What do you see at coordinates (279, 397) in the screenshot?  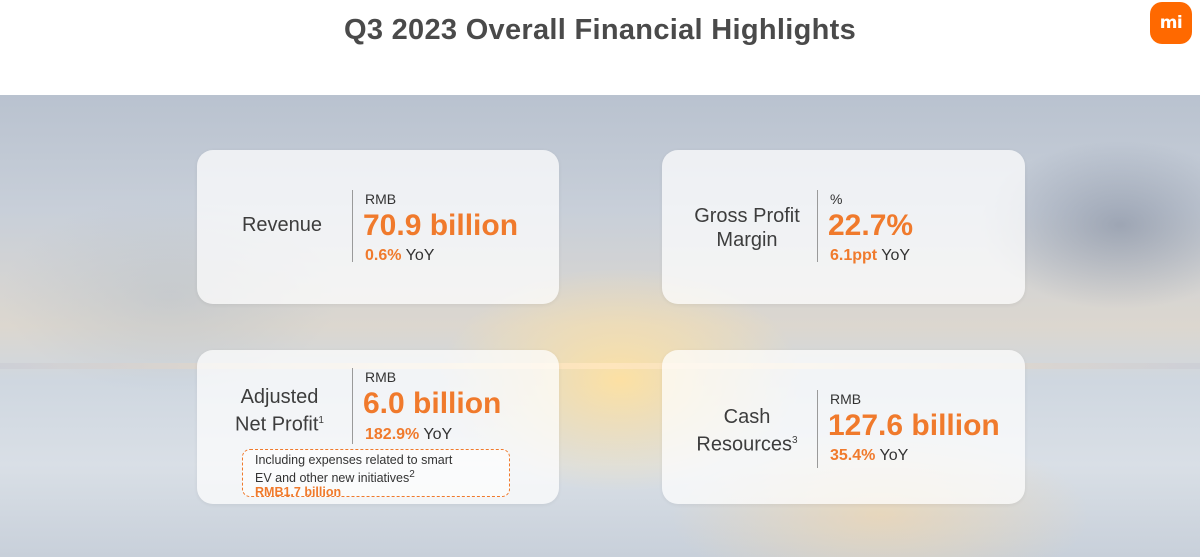 I see `adjusted-net-profit-label-line1: Adjusted` at bounding box center [279, 397].